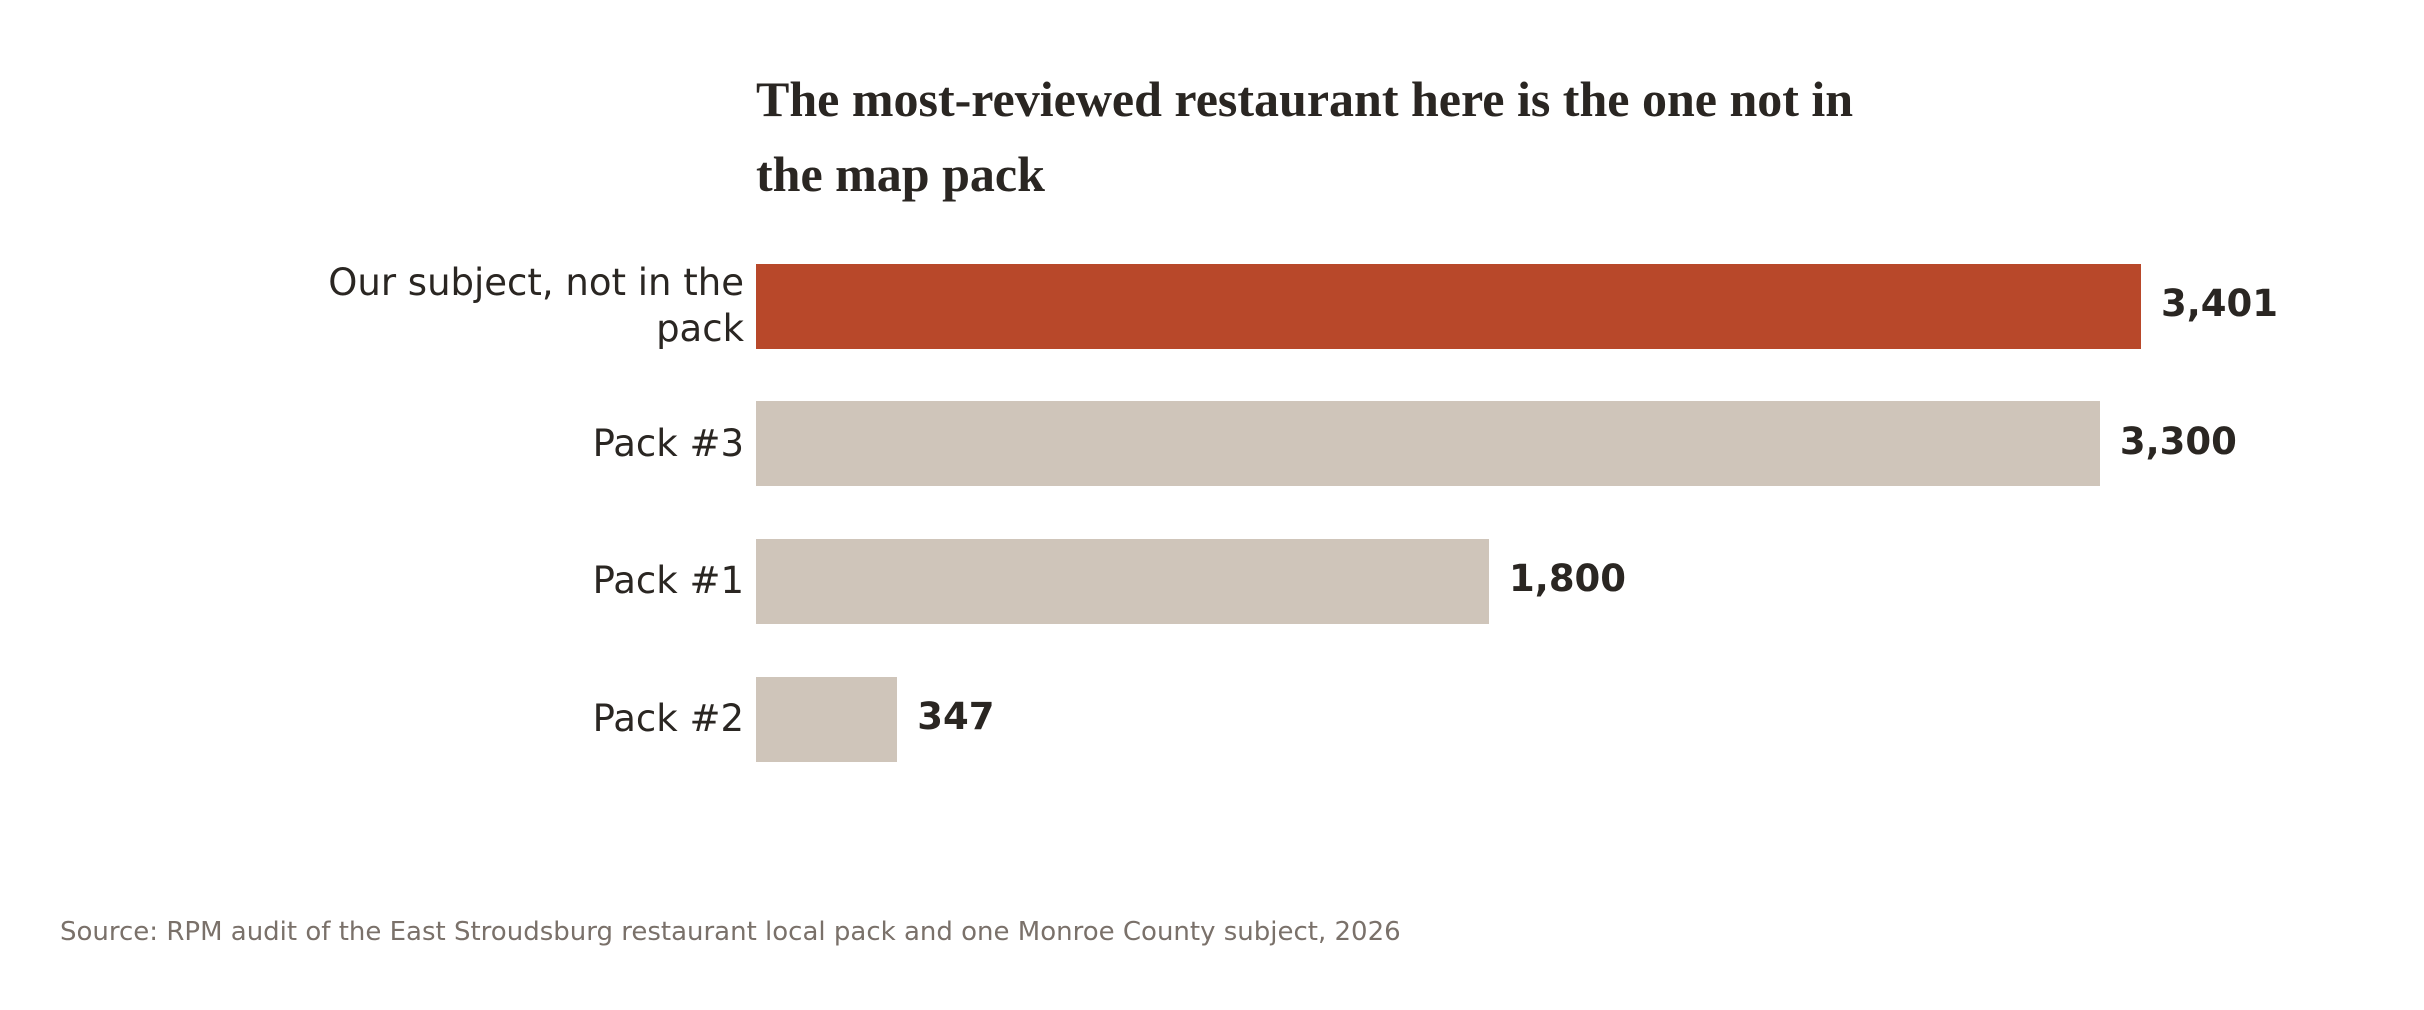  I want to click on value-label: 347, so click(956, 717).